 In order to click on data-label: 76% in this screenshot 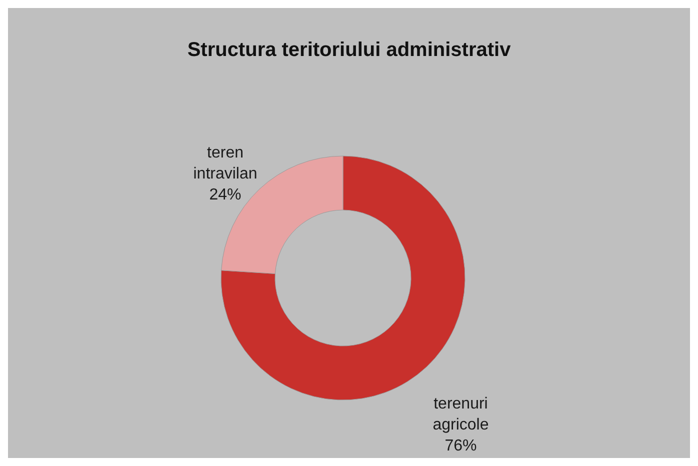, I will do `click(460, 445)`.